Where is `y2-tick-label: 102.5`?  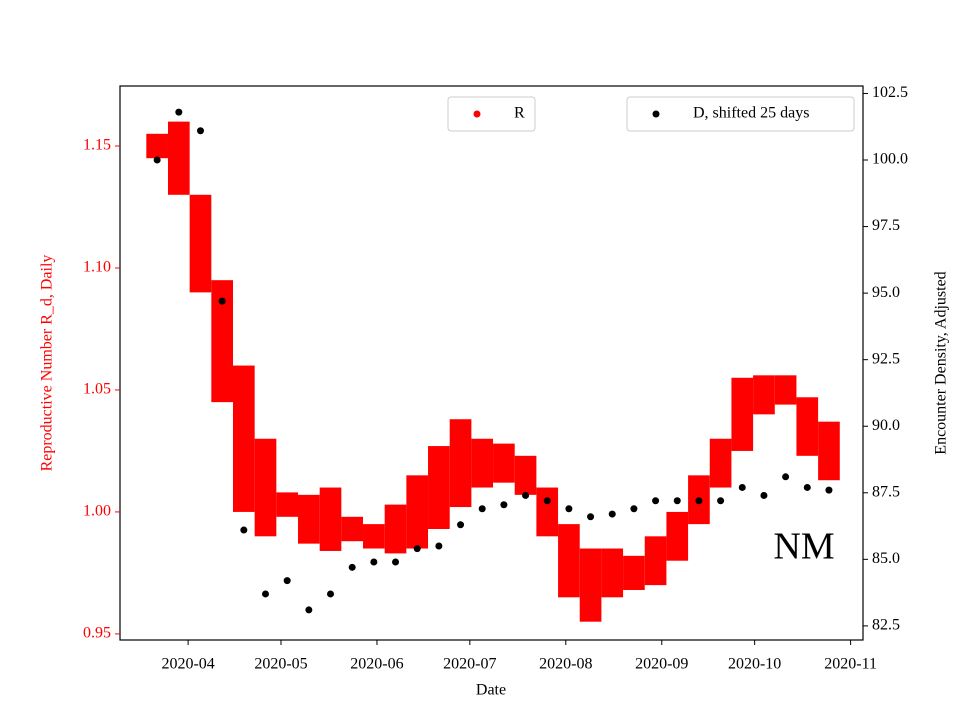
y2-tick-label: 102.5 is located at coordinates (890, 92).